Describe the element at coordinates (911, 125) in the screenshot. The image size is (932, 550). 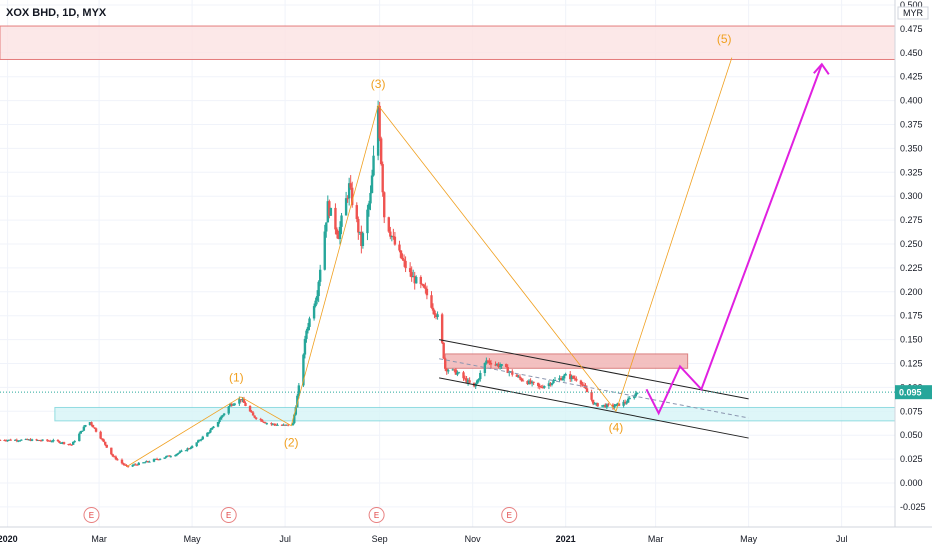
I see `y-tick-label: 0.375` at that location.